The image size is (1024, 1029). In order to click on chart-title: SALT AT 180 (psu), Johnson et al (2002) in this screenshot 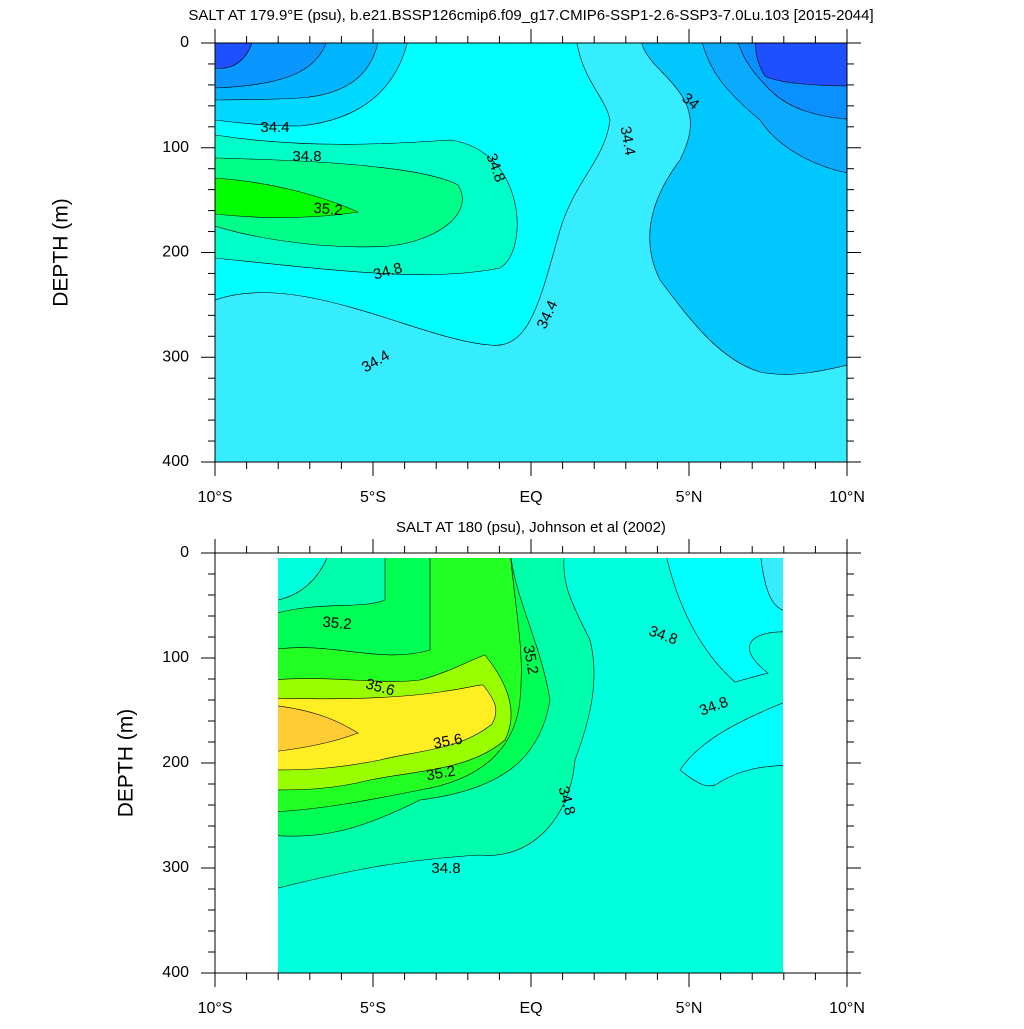, I will do `click(531, 527)`.